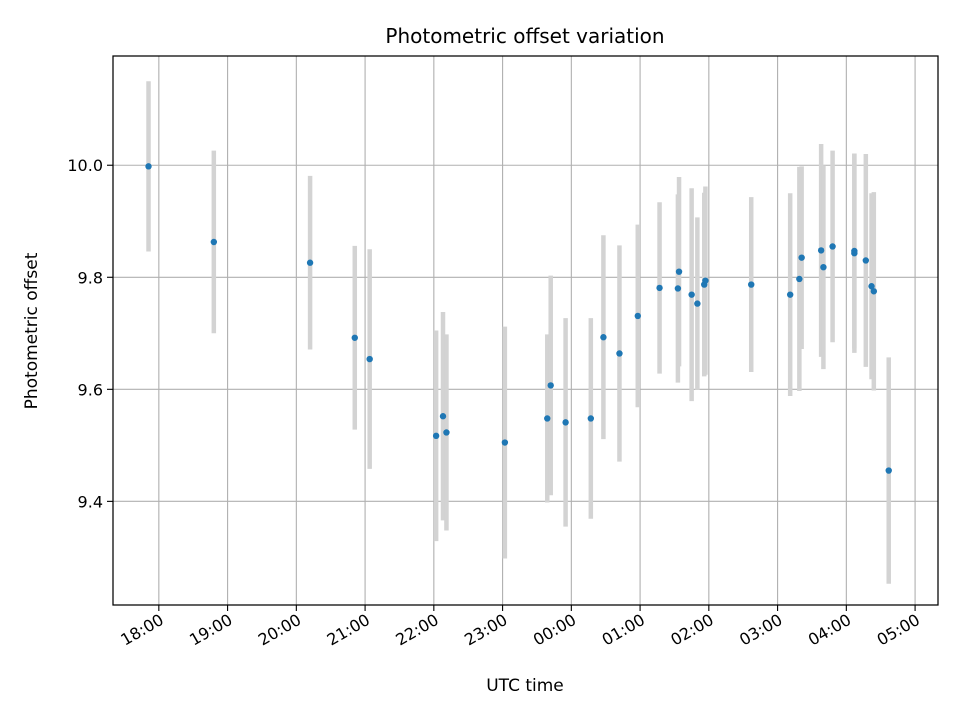 This screenshot has width=960, height=720. What do you see at coordinates (90, 277) in the screenshot?
I see `y-tick-label: 9.8` at bounding box center [90, 277].